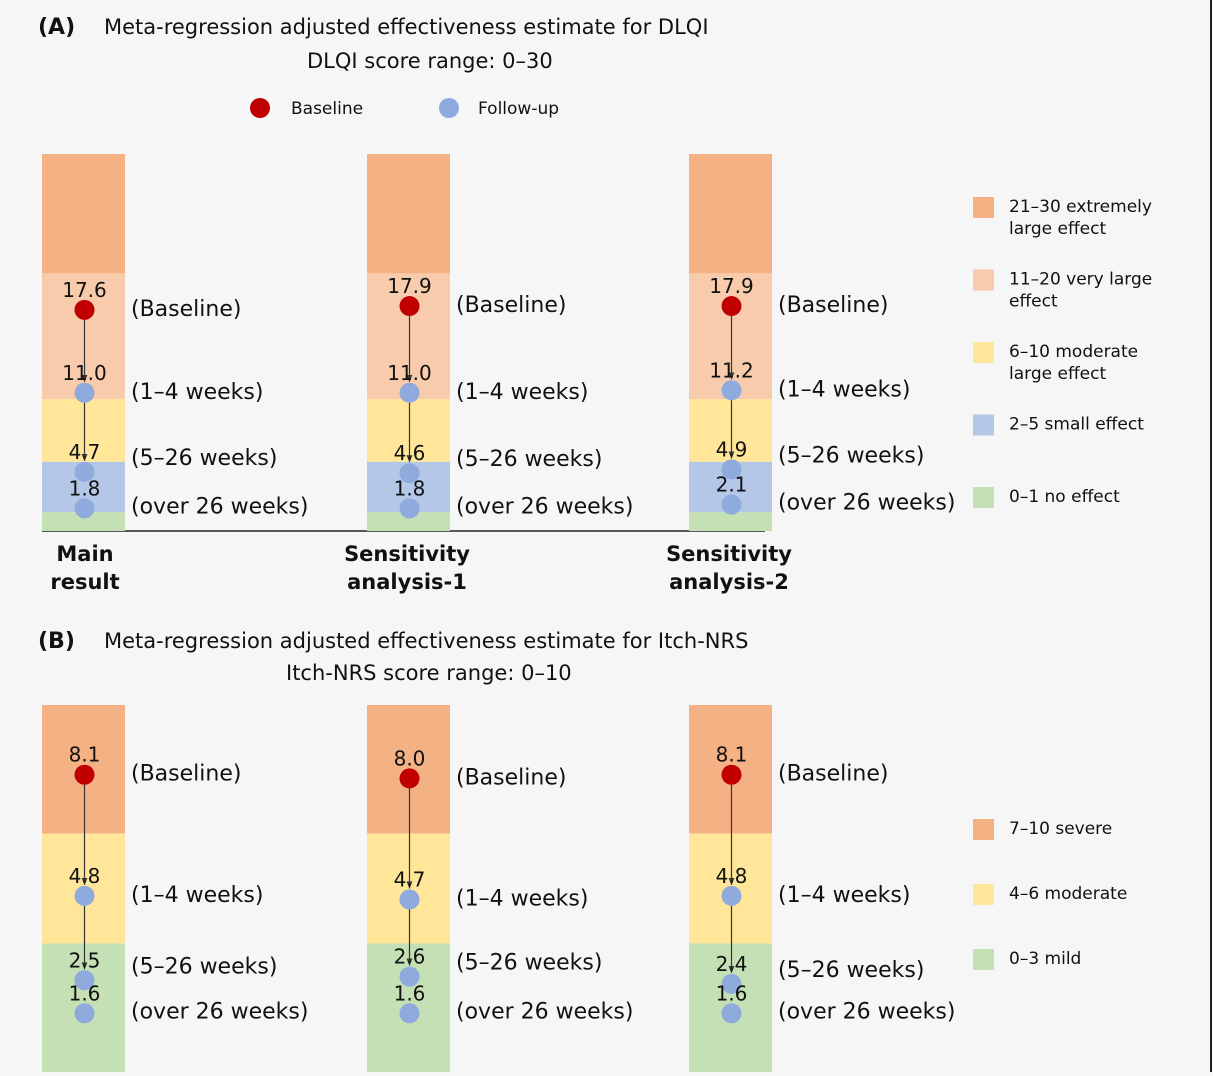 This screenshot has width=1213, height=1076. Describe the element at coordinates (731, 390) in the screenshot. I see `point-a-col2-t1` at that location.